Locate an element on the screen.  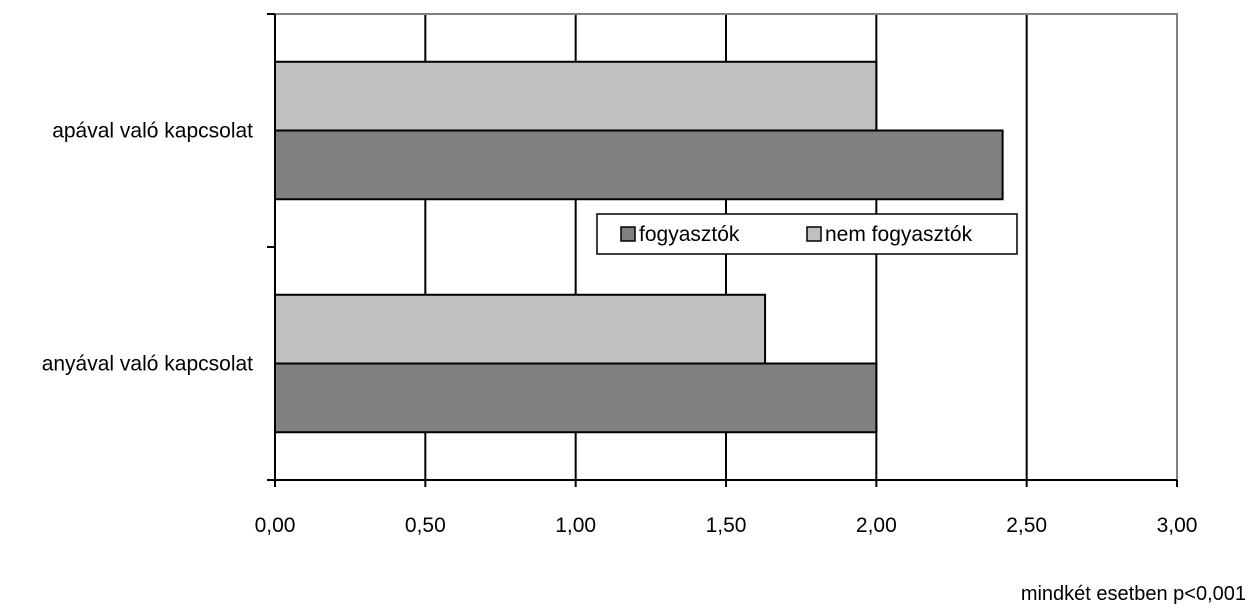
legend-label-fogyasztok: fogyasztók is located at coordinates (689, 234).